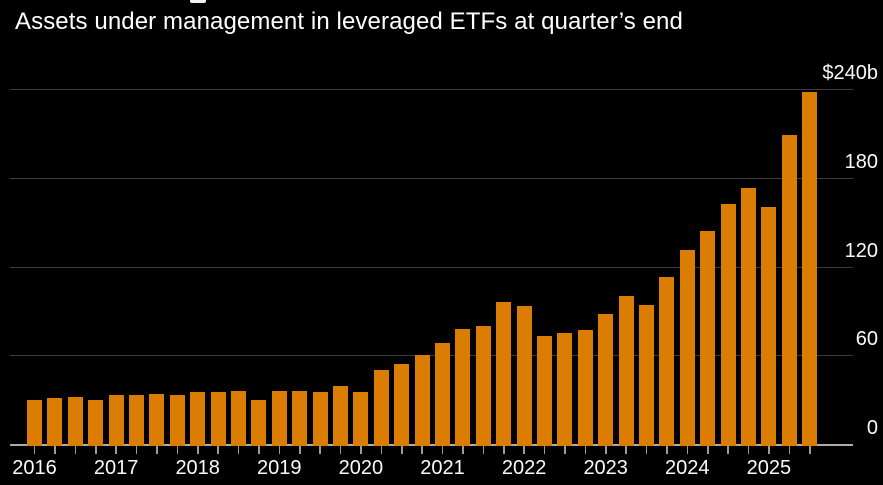 This screenshot has height=485, width=883. What do you see at coordinates (850, 73) in the screenshot?
I see `y-axis-label-240: $240b` at bounding box center [850, 73].